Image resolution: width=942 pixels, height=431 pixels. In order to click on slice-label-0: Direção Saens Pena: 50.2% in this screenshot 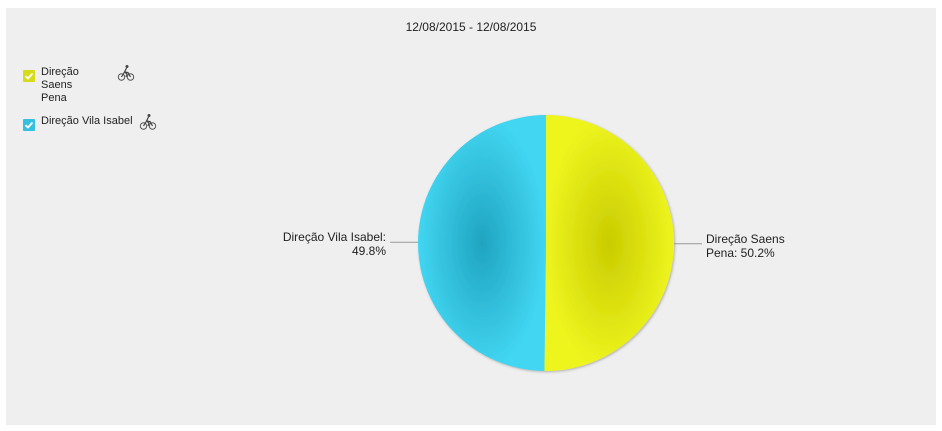, I will do `click(745, 246)`.